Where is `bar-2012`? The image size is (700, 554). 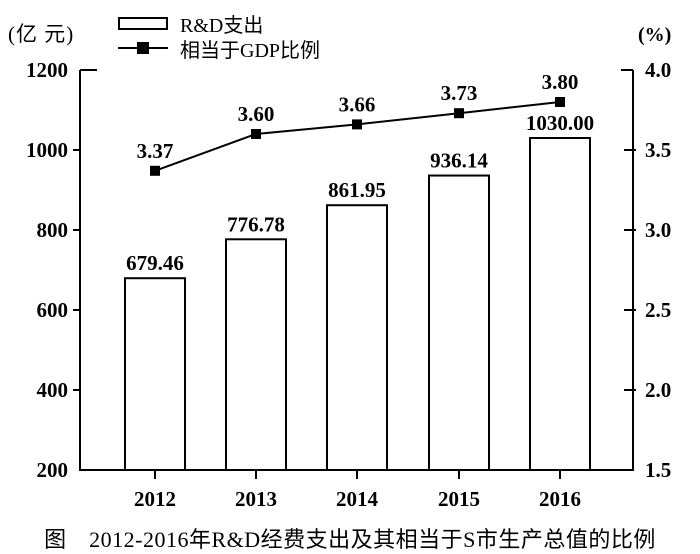 bar-2012 is located at coordinates (155, 374).